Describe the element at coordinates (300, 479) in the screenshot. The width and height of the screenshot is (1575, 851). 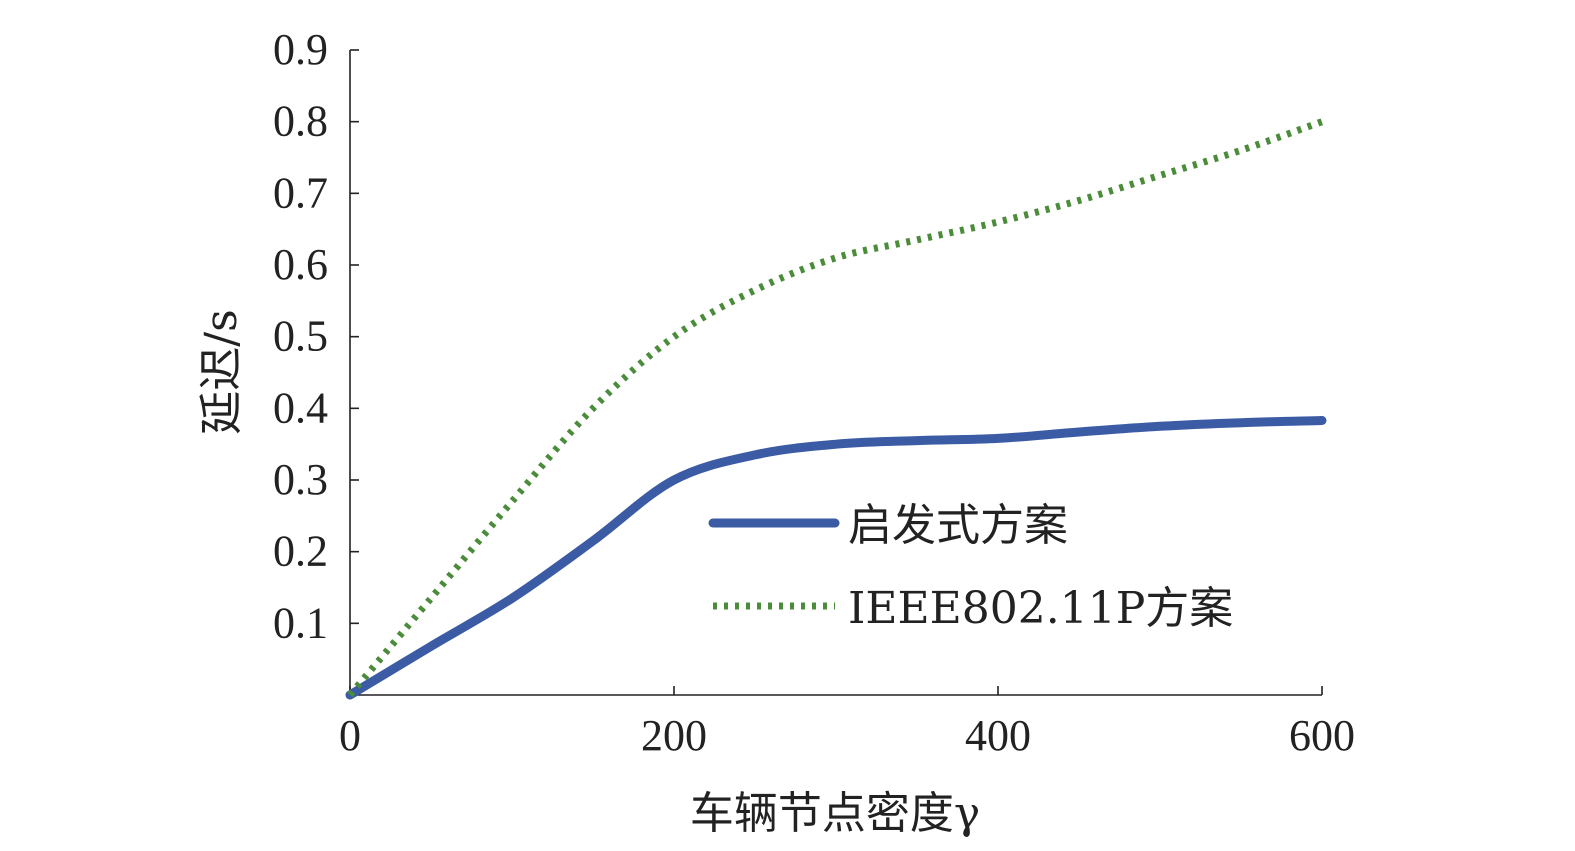
I see `y-tick-label: 0.3` at that location.